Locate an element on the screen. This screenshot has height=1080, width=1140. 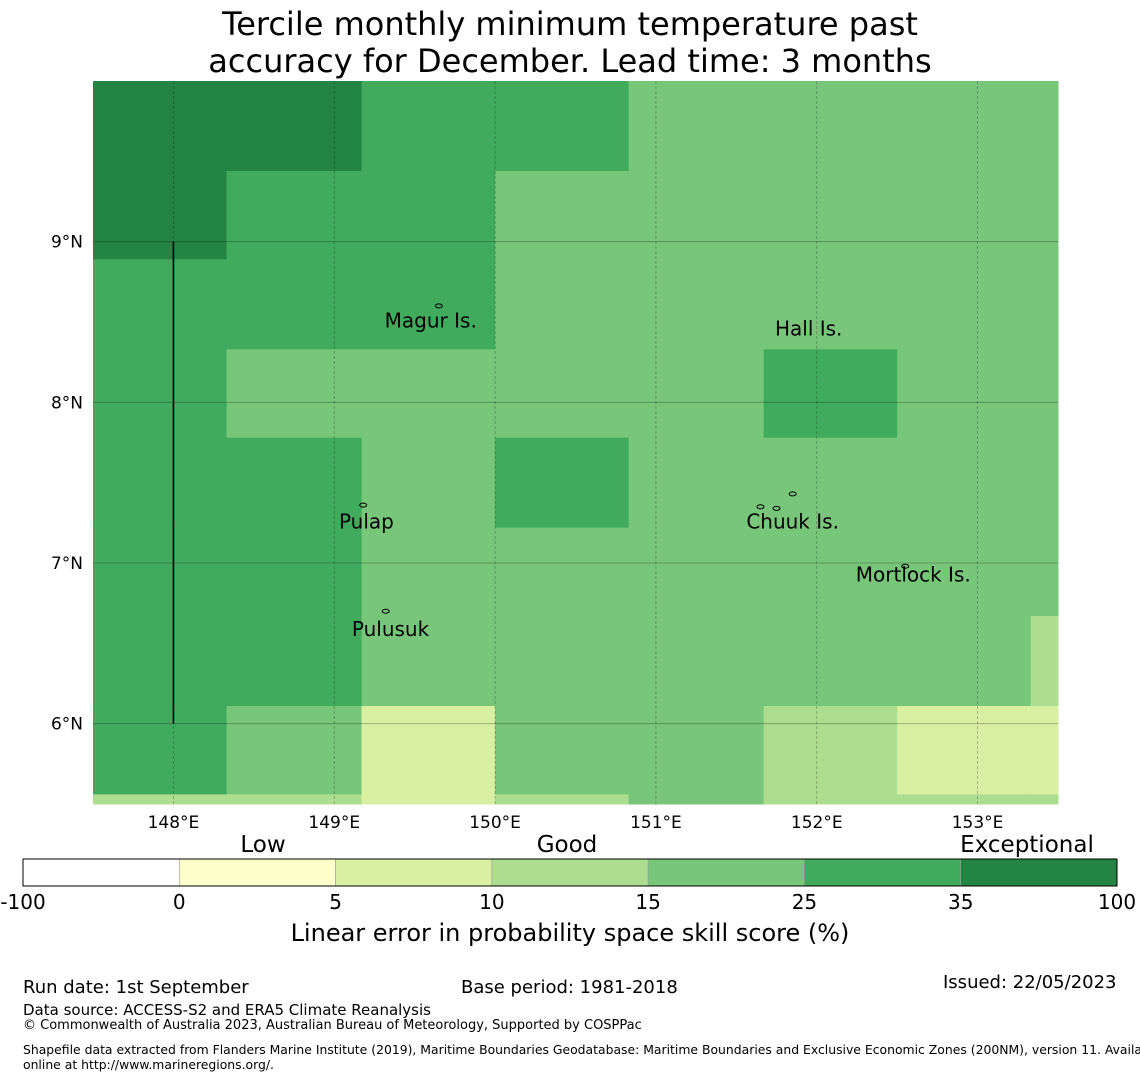
colorbar-tick-label: 5 is located at coordinates (335, 902).